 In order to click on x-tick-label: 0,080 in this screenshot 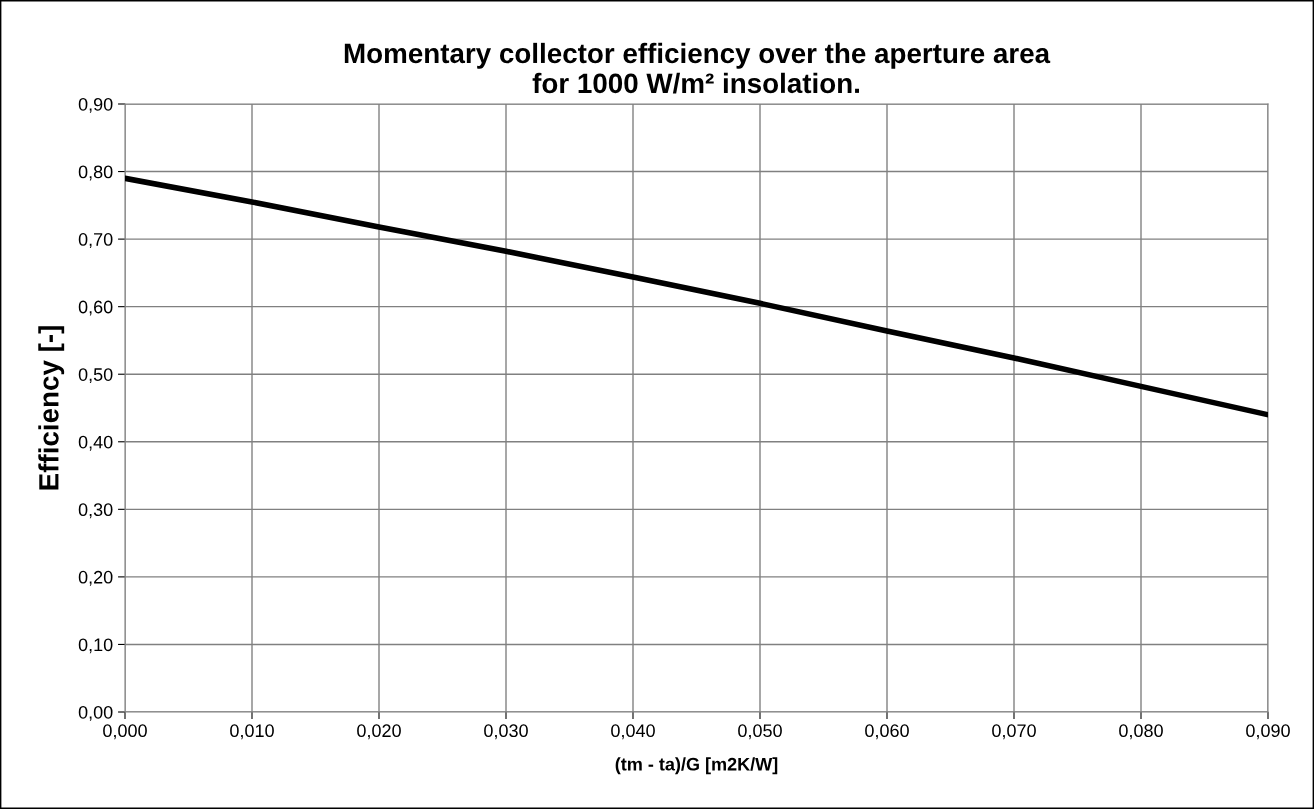, I will do `click(1141, 732)`.